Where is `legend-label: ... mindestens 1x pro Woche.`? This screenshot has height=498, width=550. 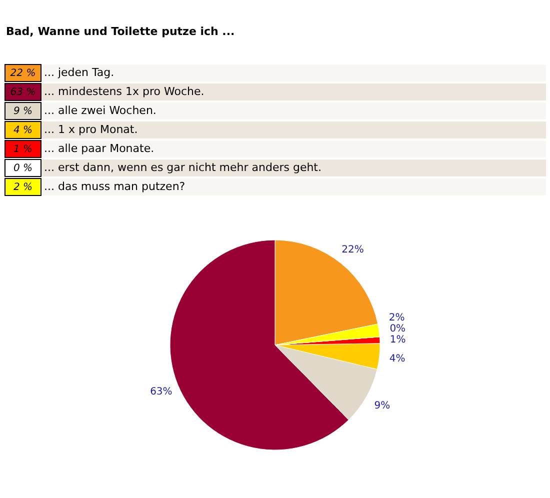
legend-label: ... mindestens 1x pro Woche. is located at coordinates (124, 91).